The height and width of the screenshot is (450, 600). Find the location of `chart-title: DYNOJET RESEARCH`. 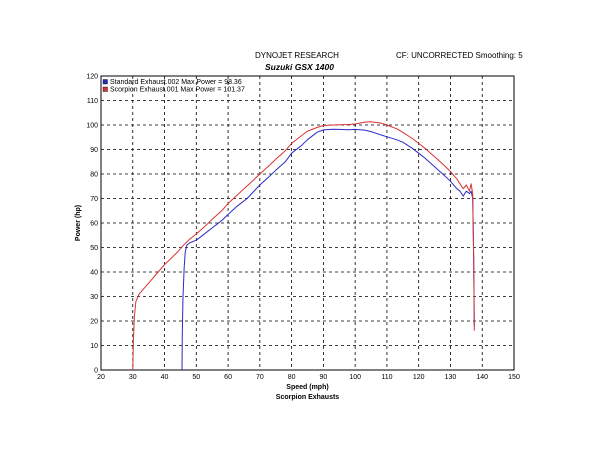

chart-title: DYNOJET RESEARCH is located at coordinates (297, 55).